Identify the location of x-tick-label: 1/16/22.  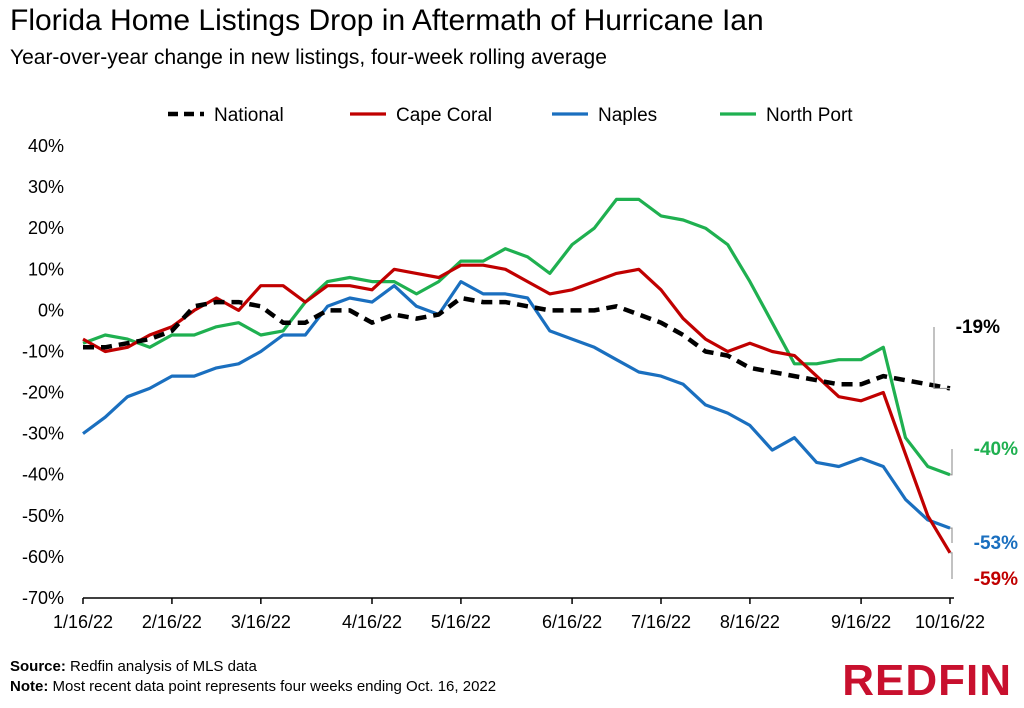
(83, 622).